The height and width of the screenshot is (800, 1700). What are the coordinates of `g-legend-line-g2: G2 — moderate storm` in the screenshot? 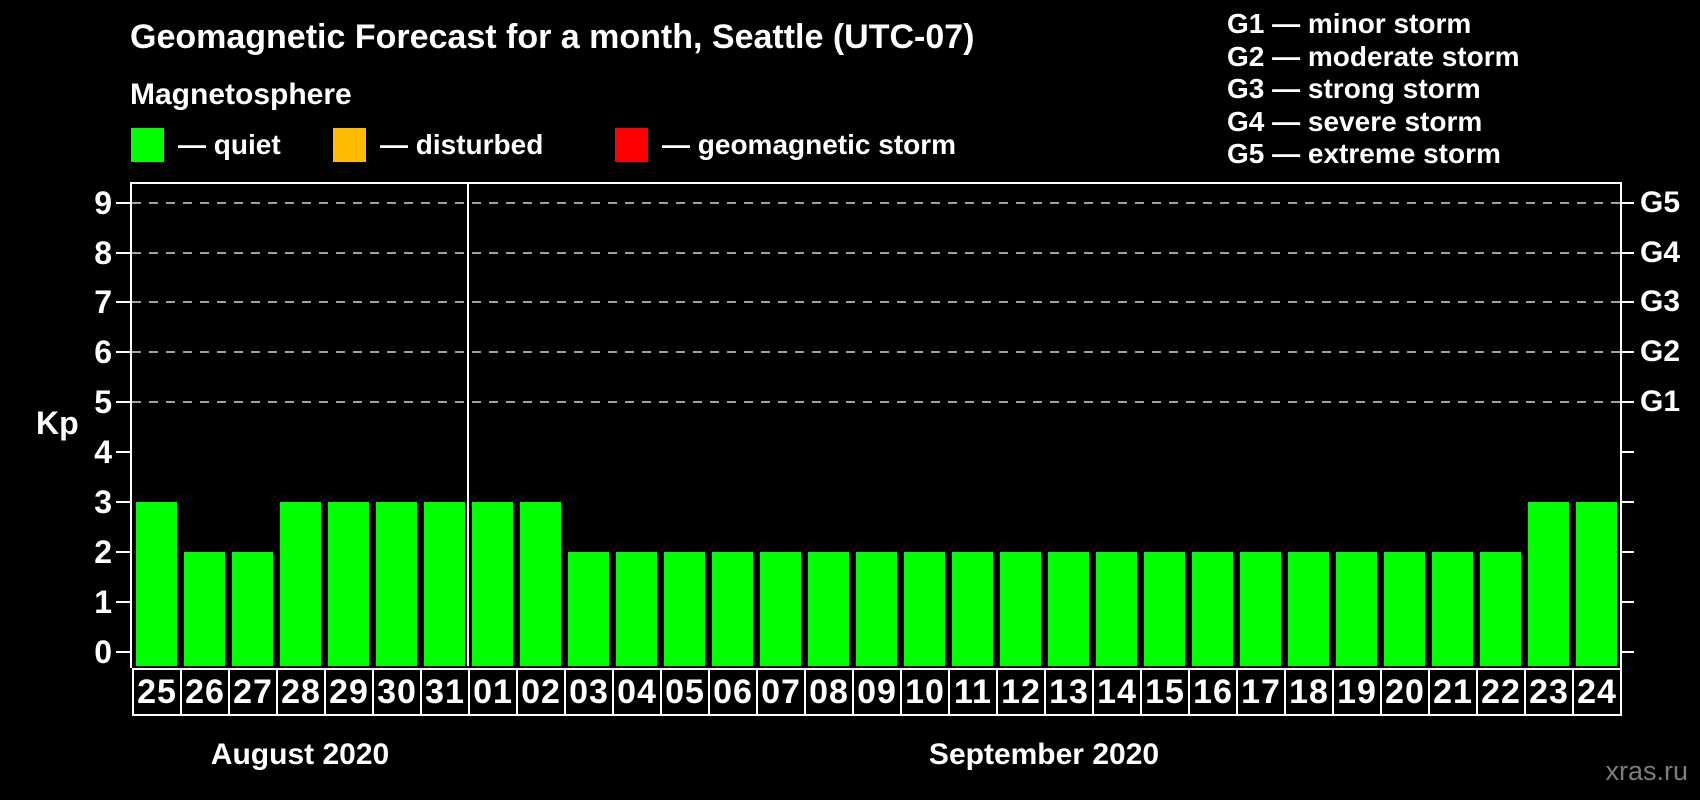 It's located at (1373, 56).